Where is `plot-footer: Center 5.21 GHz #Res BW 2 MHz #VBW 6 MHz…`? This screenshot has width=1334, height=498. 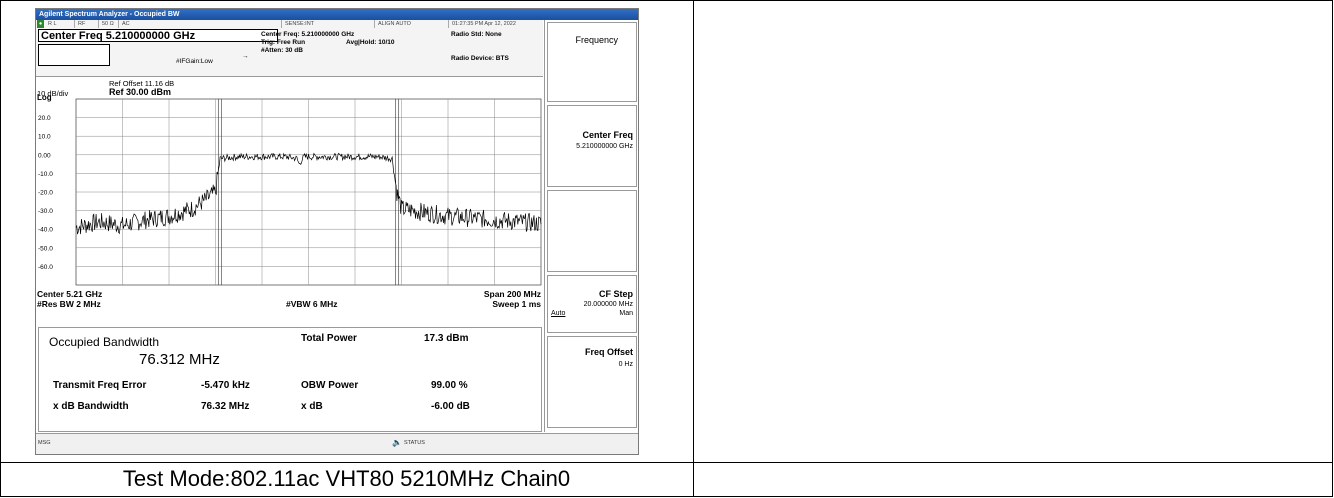 plot-footer: Center 5.21 GHz #Res BW 2 MHz #VBW 6 MHz… is located at coordinates (289, 301).